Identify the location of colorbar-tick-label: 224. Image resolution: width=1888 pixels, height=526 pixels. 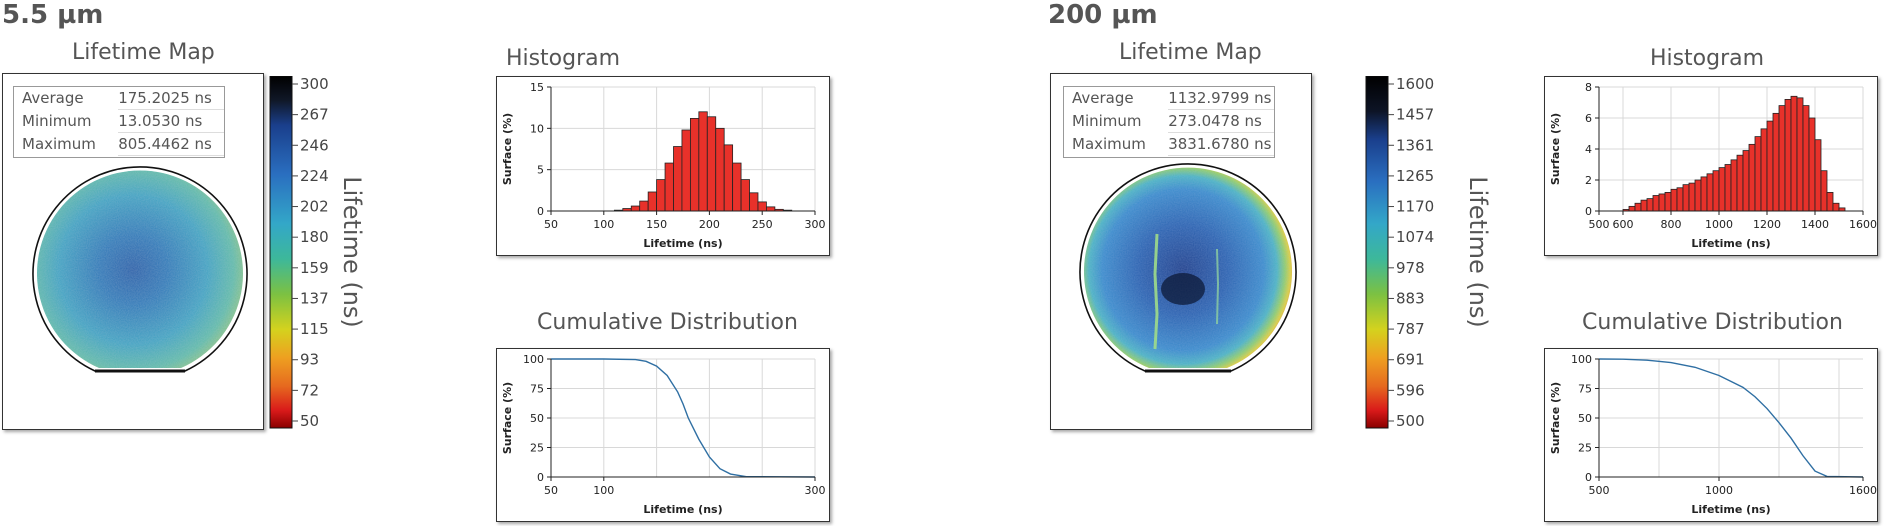
(314, 176).